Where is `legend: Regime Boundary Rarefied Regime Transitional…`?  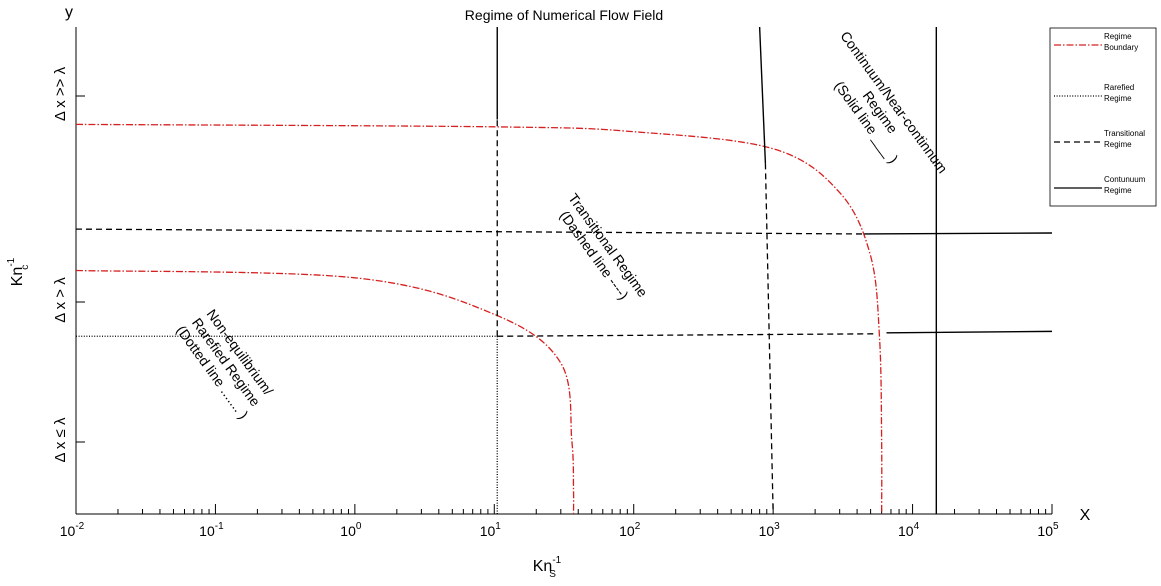 legend: Regime Boundary Rarefied Regime Transitional… is located at coordinates (1103, 117).